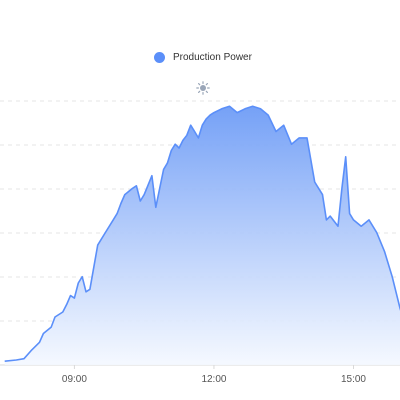 The image size is (400, 400). Describe the element at coordinates (74, 379) in the screenshot. I see `x-tick-label: 09:00` at that location.